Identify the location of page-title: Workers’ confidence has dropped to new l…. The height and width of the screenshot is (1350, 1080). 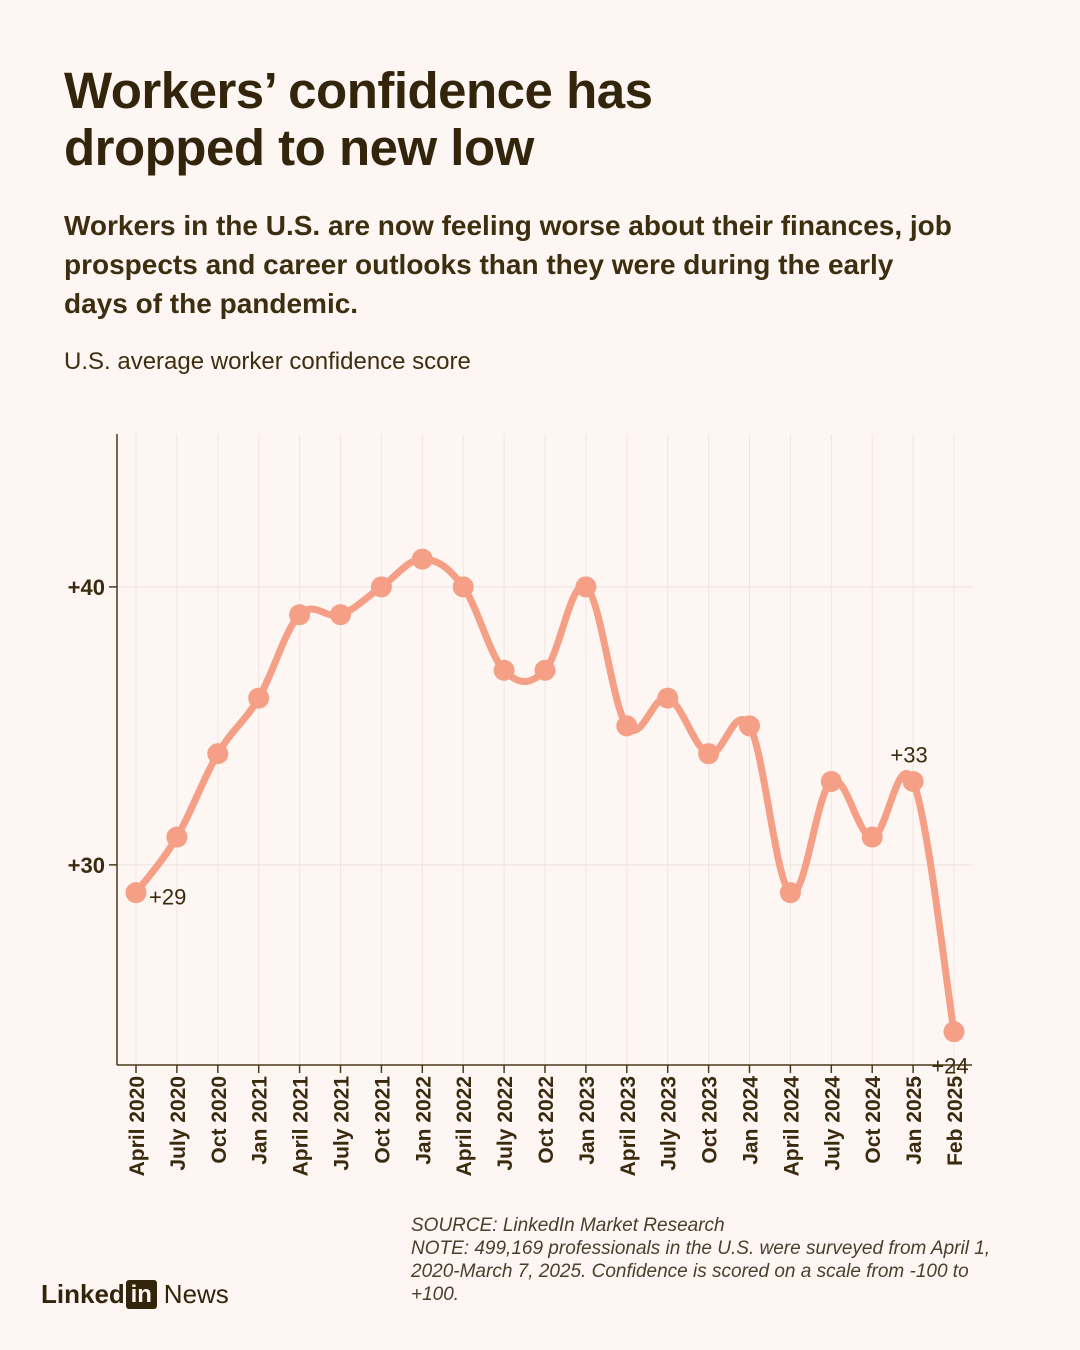
(514, 119).